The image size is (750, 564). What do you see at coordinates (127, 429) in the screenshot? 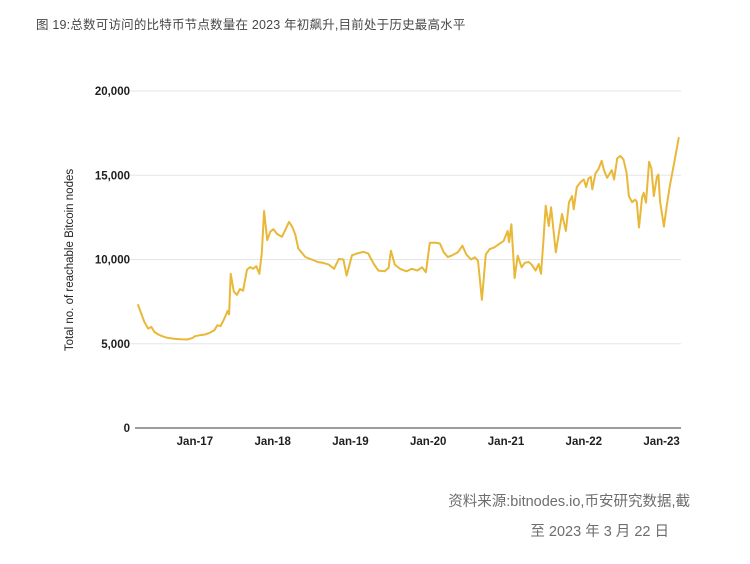
I see `y-tick-label: 0` at bounding box center [127, 429].